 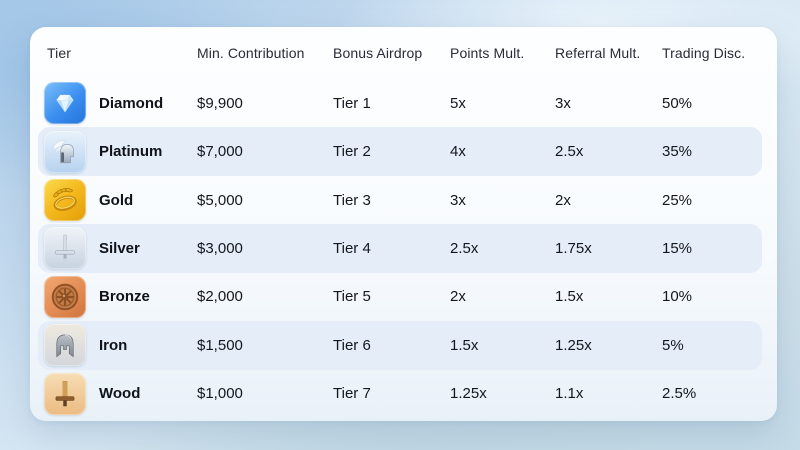 What do you see at coordinates (220, 345) in the screenshot?
I see `min-contribution-value: $1,500` at bounding box center [220, 345].